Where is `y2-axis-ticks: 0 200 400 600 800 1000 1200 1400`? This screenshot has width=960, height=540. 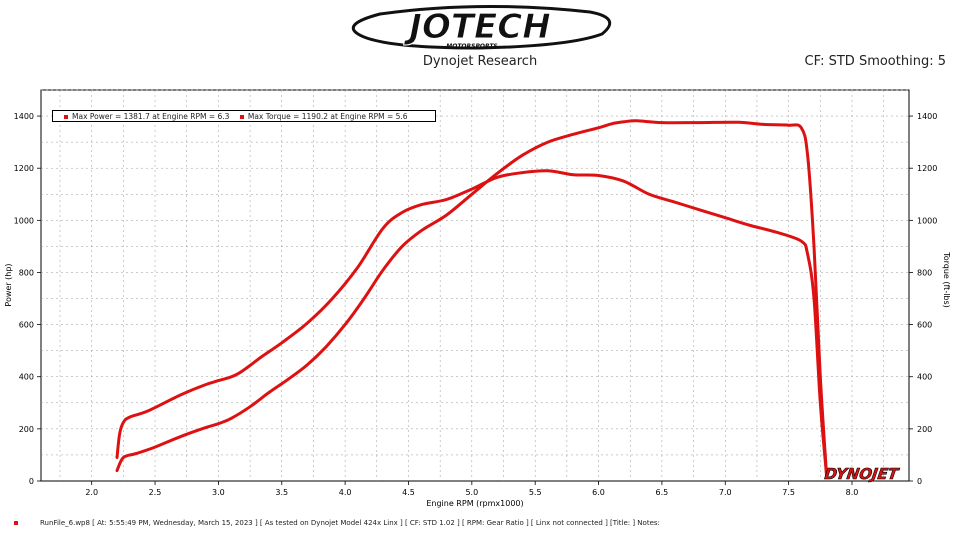
y2-axis-ticks: 0 200 400 600 800 1000 1200 1400 is located at coordinates (923, 299).